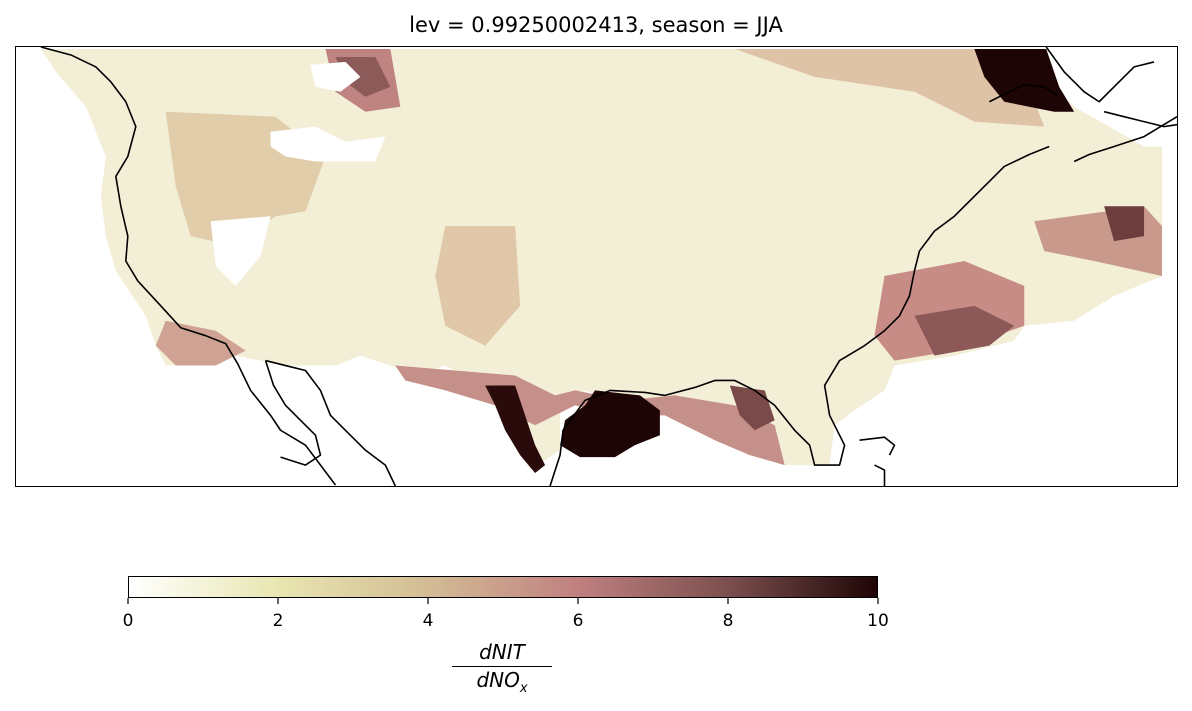 This screenshot has height=711, width=1192. What do you see at coordinates (428, 621) in the screenshot?
I see `colorbar-tick-label: 4` at bounding box center [428, 621].